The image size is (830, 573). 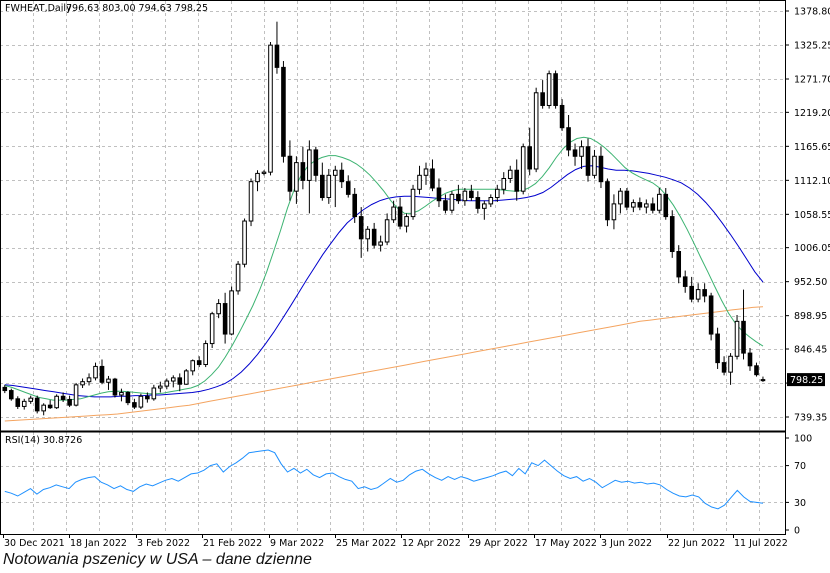 What do you see at coordinates (98, 543) in the screenshot?
I see `date-tick-label: 18 Jan 2022` at bounding box center [98, 543].